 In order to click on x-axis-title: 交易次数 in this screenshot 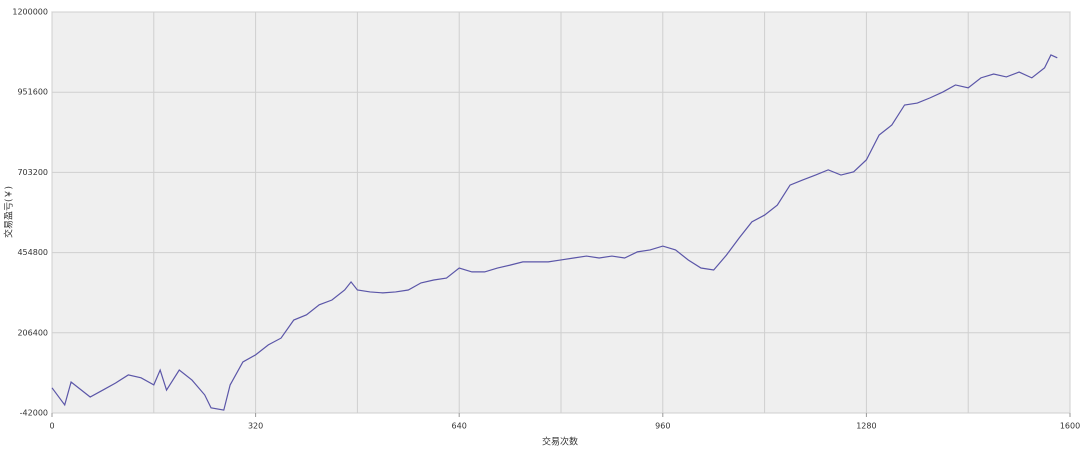, I will do `click(560, 442)`.